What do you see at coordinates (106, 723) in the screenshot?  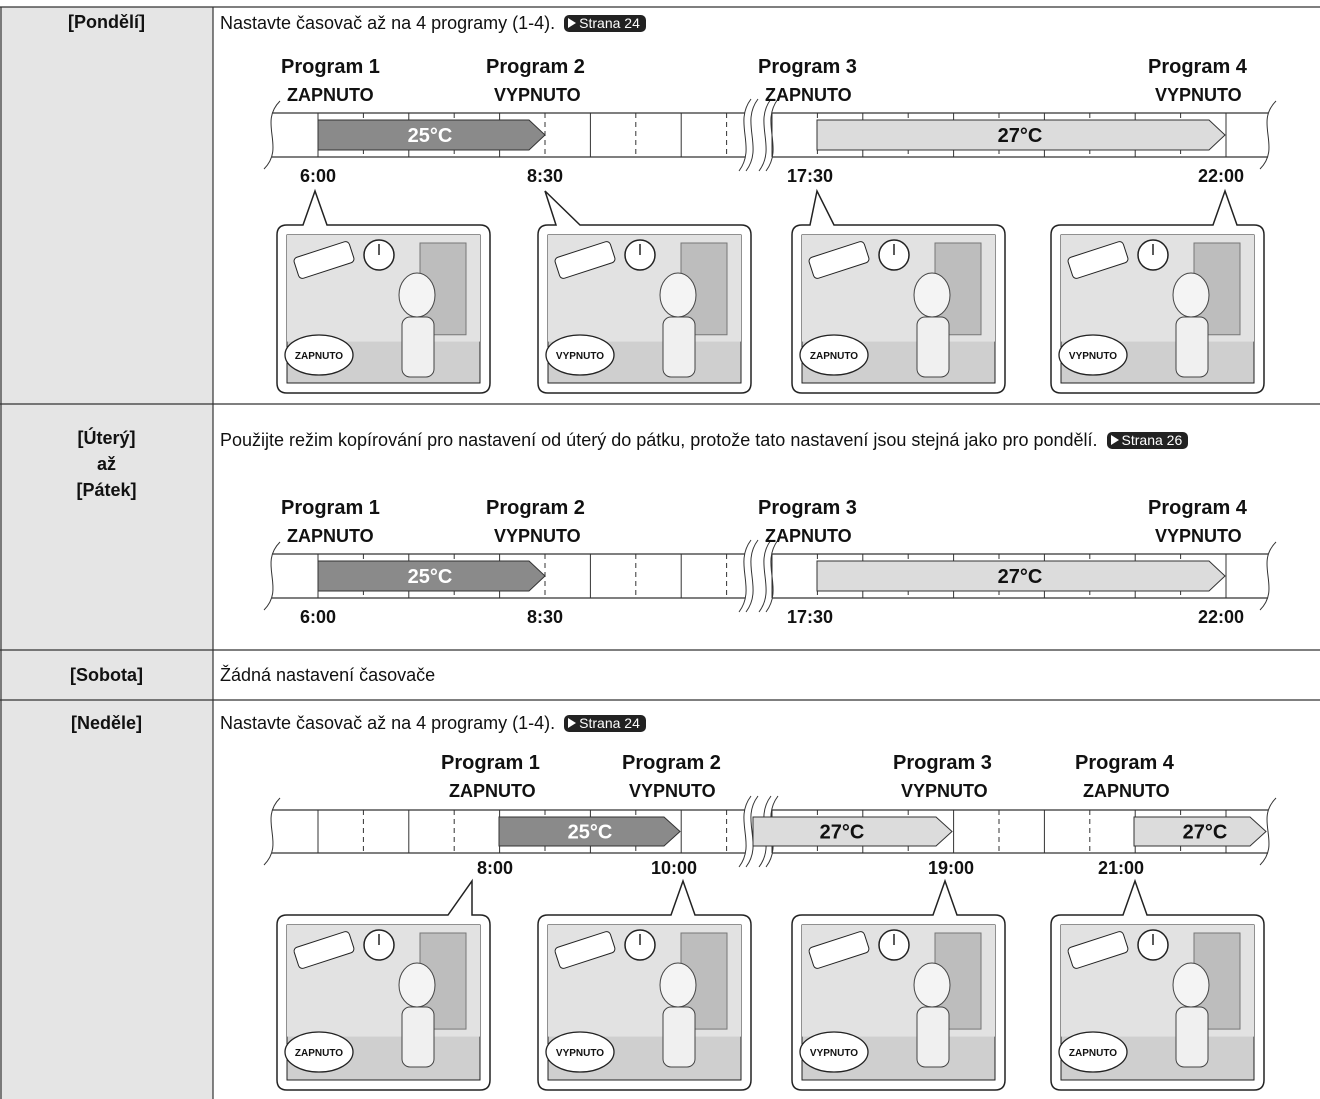 I see `day-label-line: [Neděle]` at bounding box center [106, 723].